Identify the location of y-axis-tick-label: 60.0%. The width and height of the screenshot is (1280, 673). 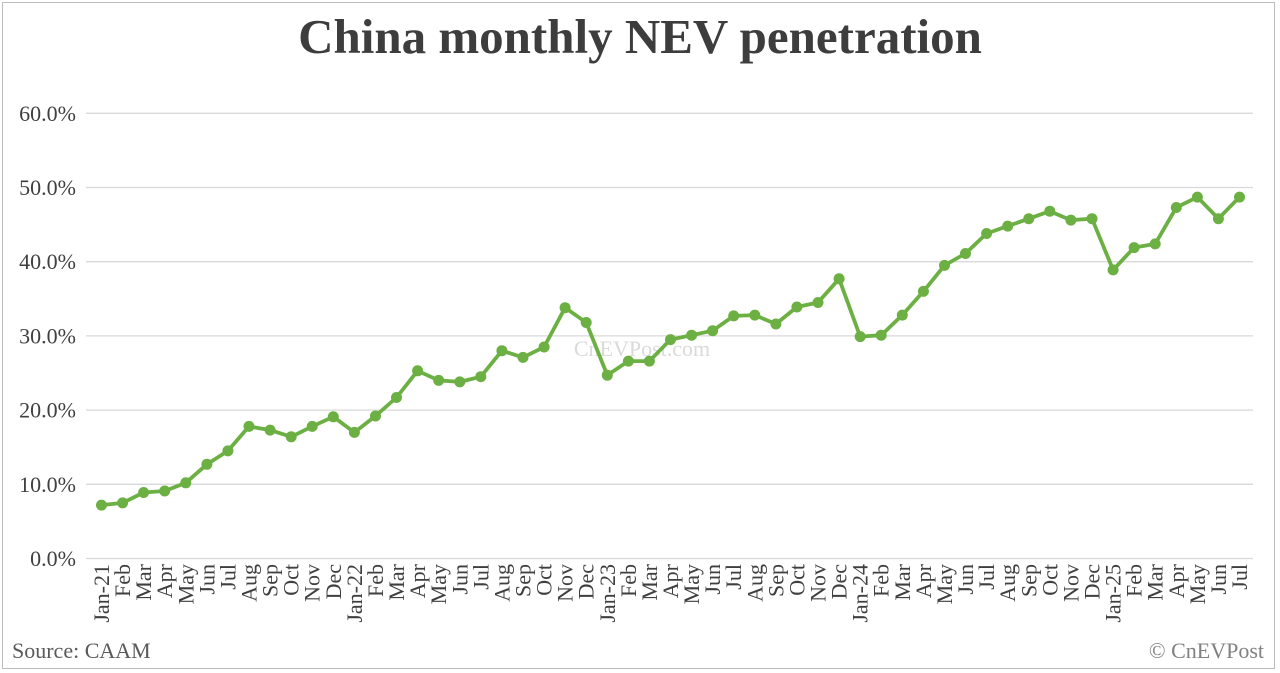
(47, 113).